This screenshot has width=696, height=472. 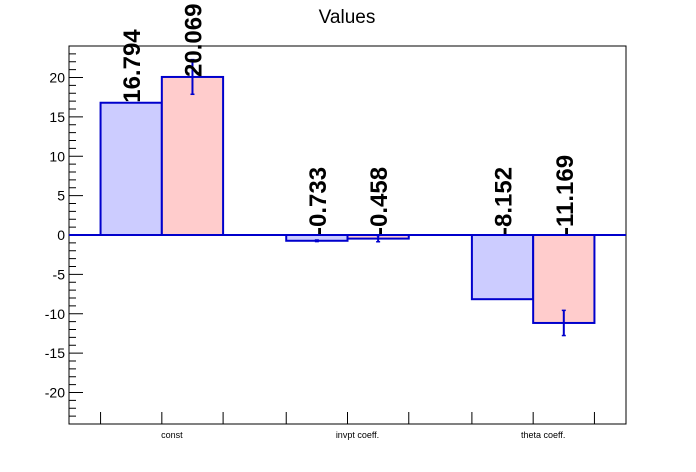 What do you see at coordinates (347, 426) in the screenshot?
I see `x-axis: const invpt coeff. theta coeff.` at bounding box center [347, 426].